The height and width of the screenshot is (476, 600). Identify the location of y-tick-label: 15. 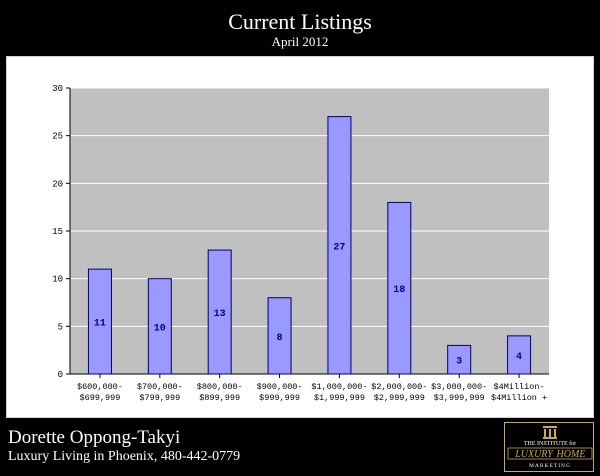
(57, 232).